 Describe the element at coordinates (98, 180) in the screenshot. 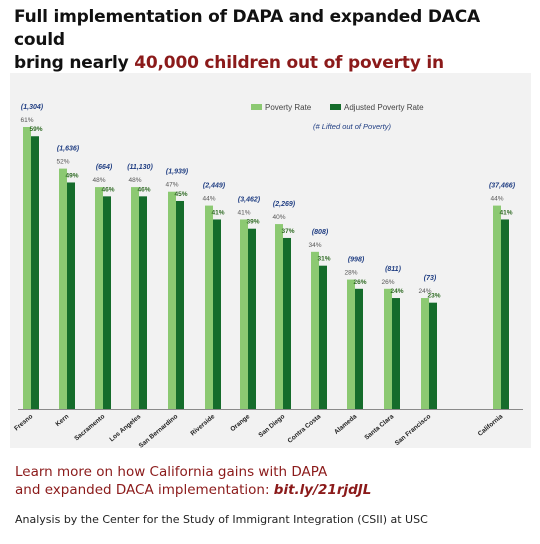

I see `data-label-poverty-rate-sacramento: 48%` at that location.